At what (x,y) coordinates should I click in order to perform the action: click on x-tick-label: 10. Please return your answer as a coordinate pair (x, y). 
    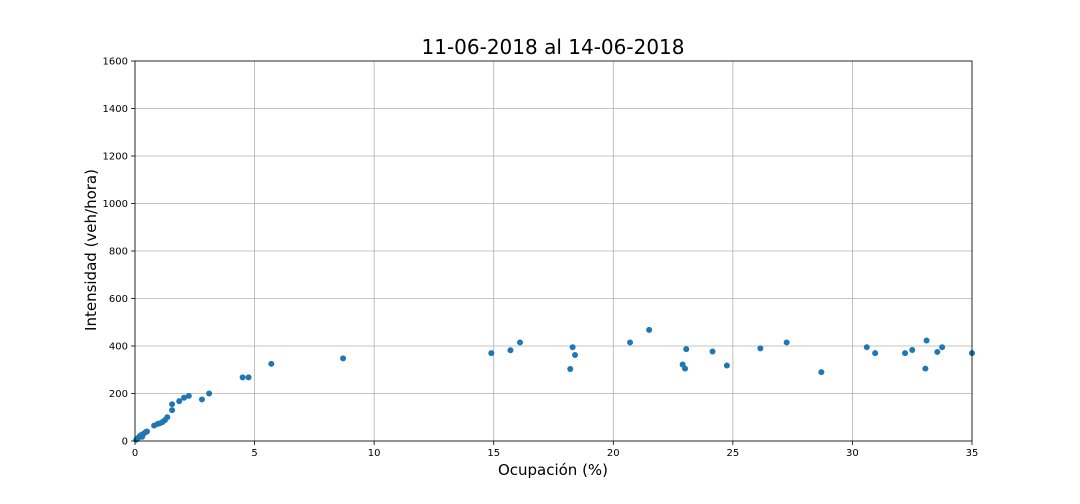
    Looking at the image, I should click on (374, 453).